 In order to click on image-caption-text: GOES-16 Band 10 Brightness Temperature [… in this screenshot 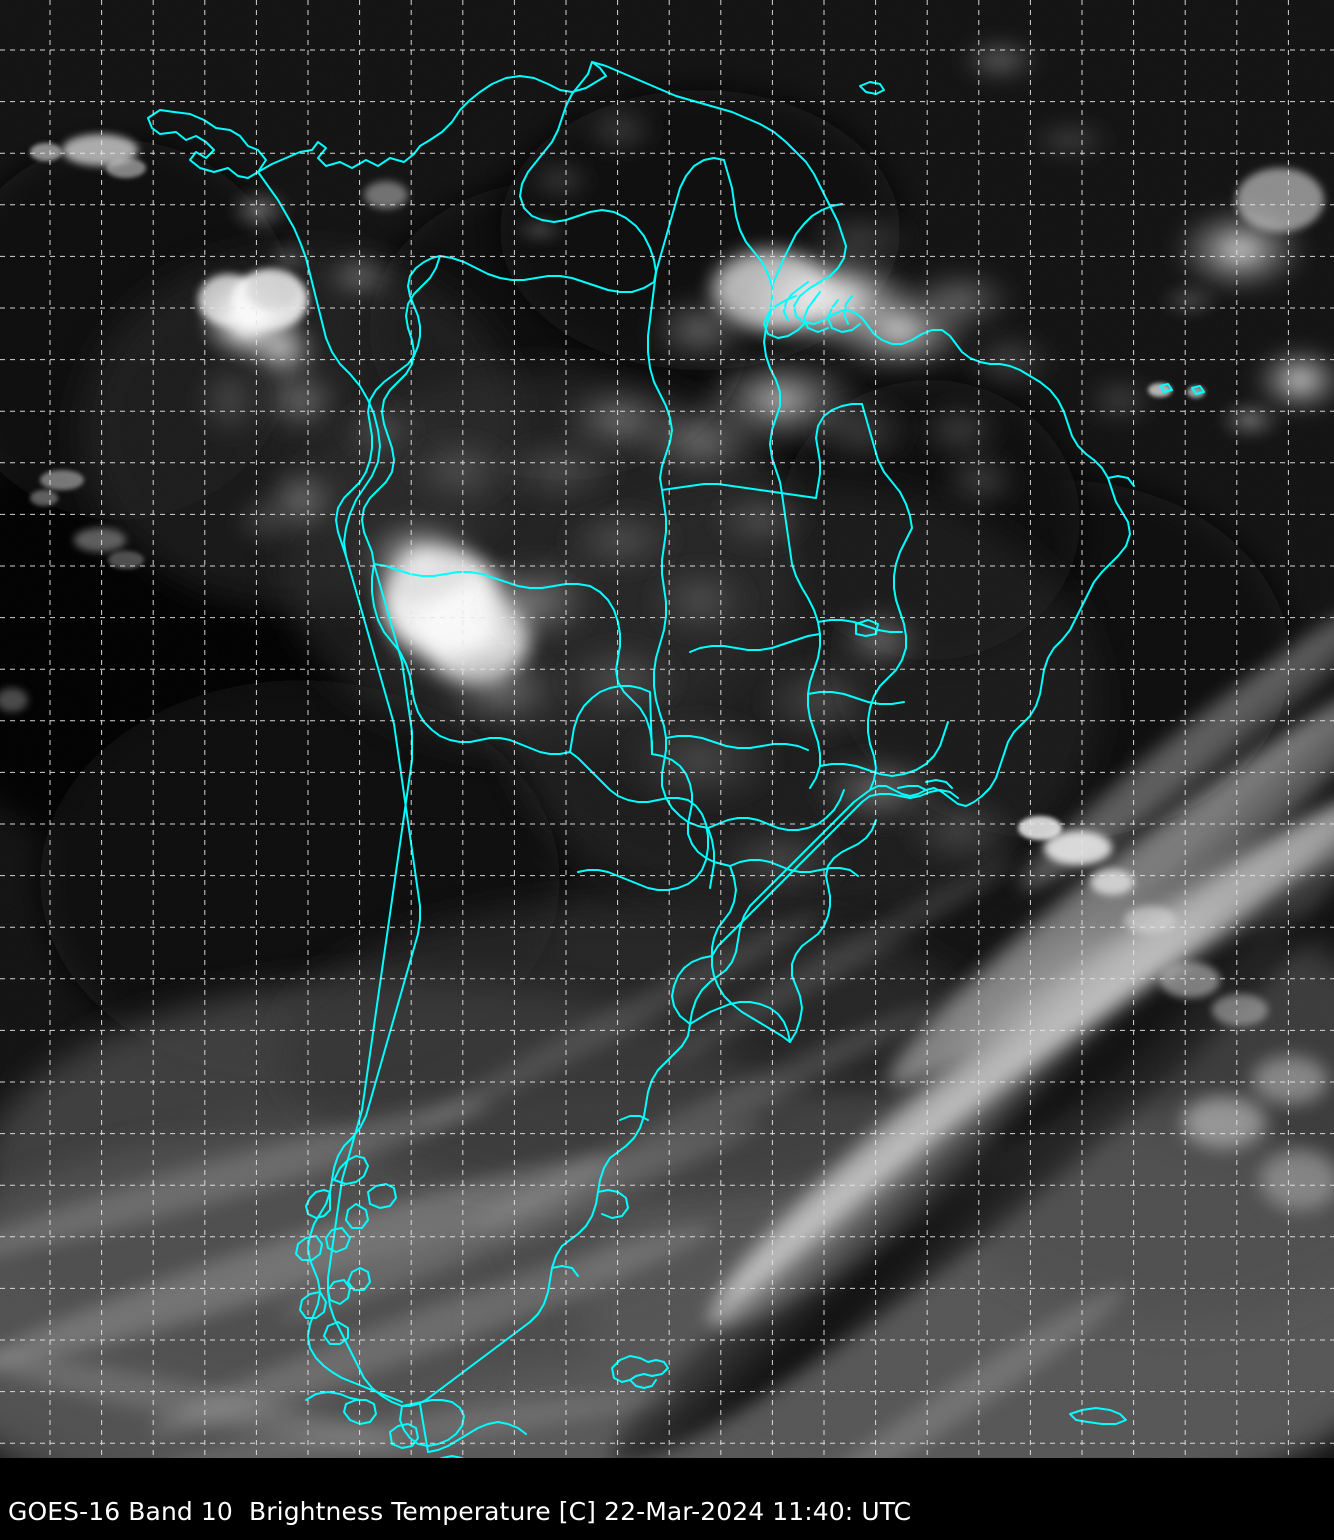, I will do `click(460, 1511)`.